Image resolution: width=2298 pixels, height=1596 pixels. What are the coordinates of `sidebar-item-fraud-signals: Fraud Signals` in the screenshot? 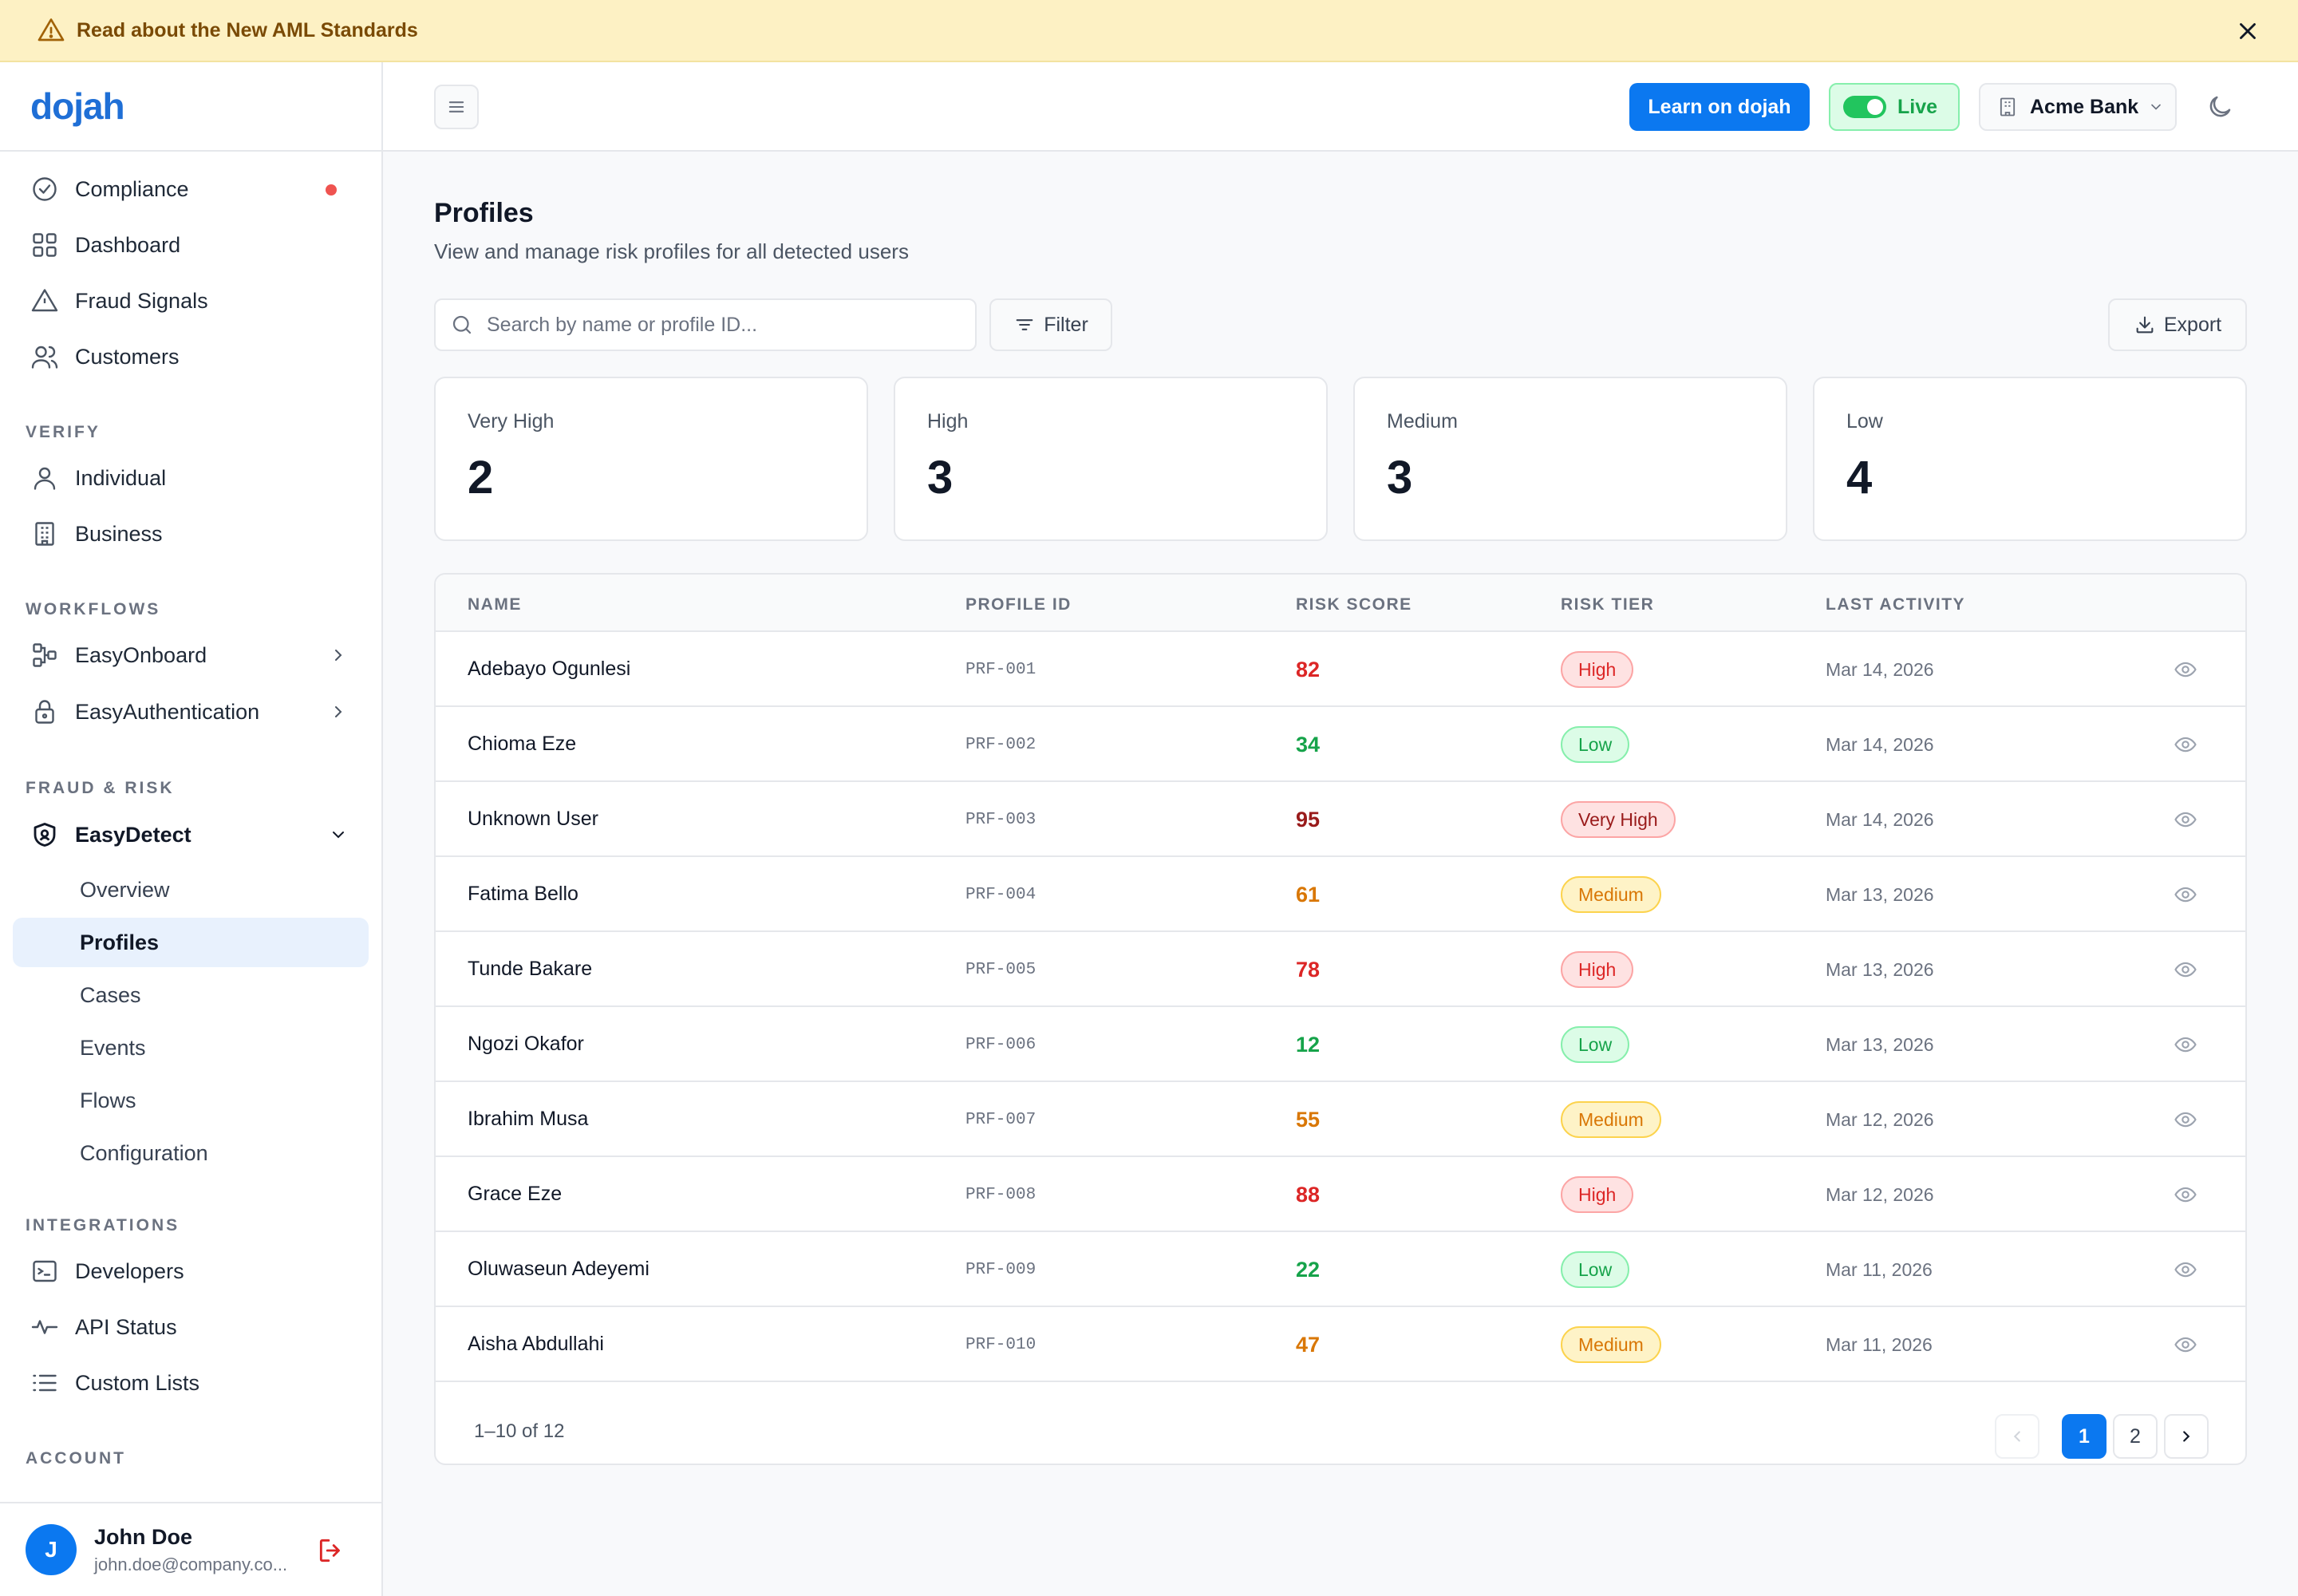 It's located at (191, 301).